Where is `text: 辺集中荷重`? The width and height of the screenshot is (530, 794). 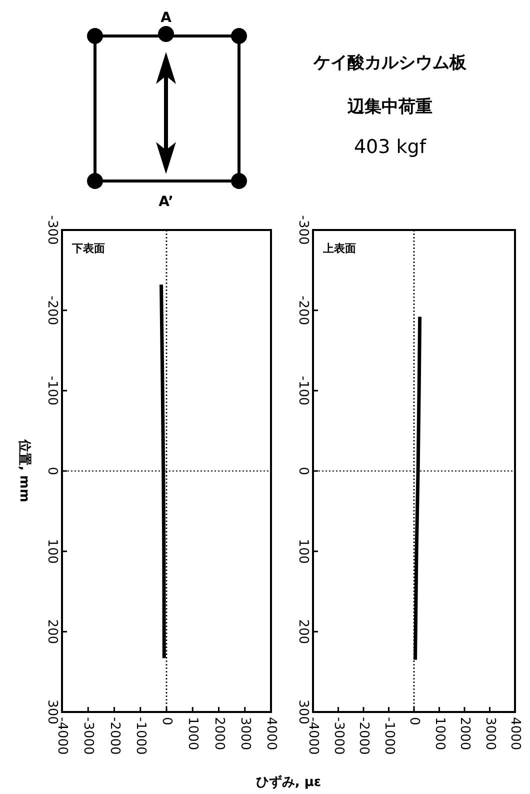 text: 辺集中荷重 is located at coordinates (389, 107).